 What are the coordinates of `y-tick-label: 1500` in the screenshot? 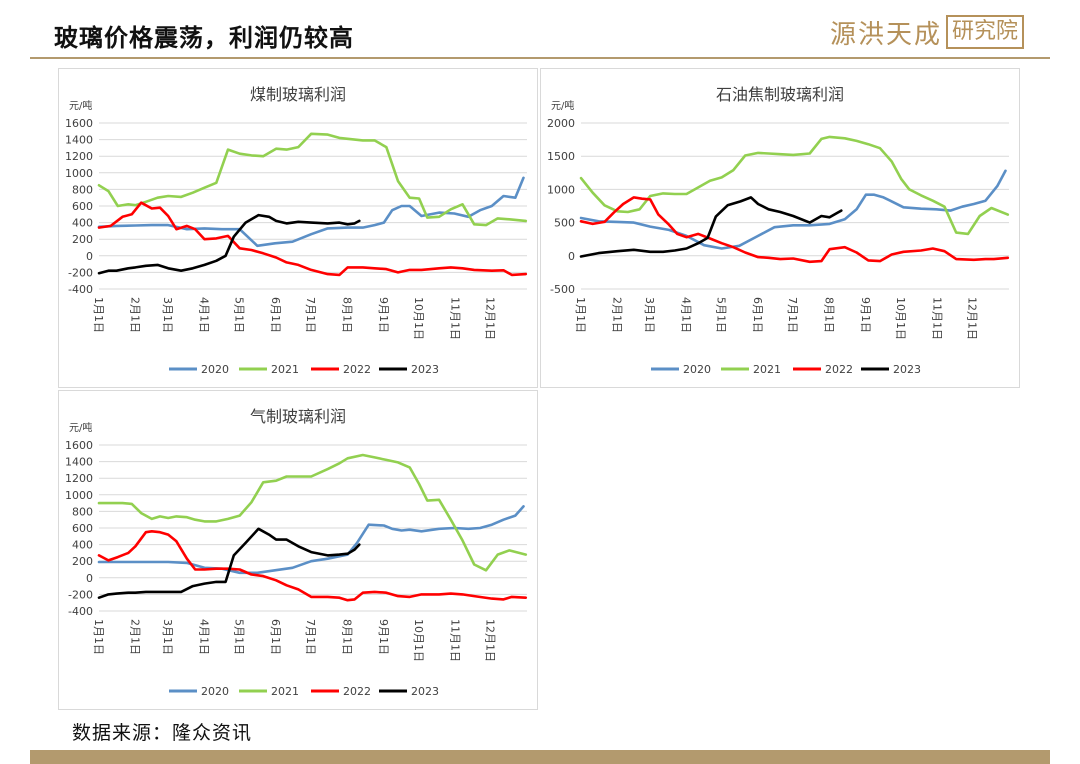 It's located at (561, 156).